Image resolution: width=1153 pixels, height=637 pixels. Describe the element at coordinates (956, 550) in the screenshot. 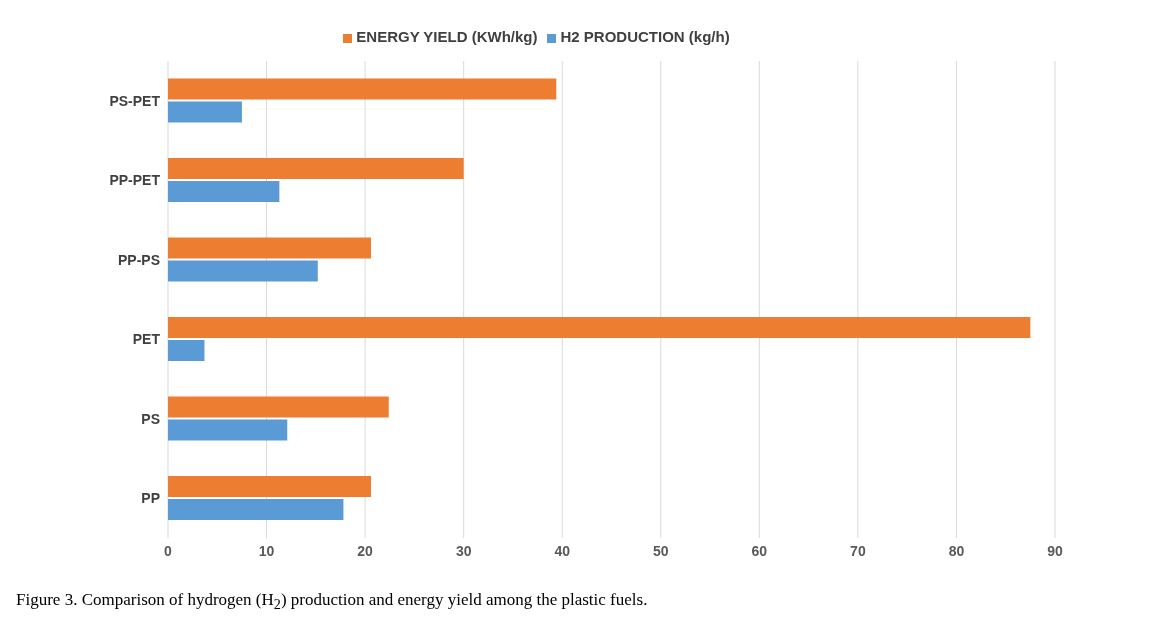

I see `x-tick-label: 80` at that location.